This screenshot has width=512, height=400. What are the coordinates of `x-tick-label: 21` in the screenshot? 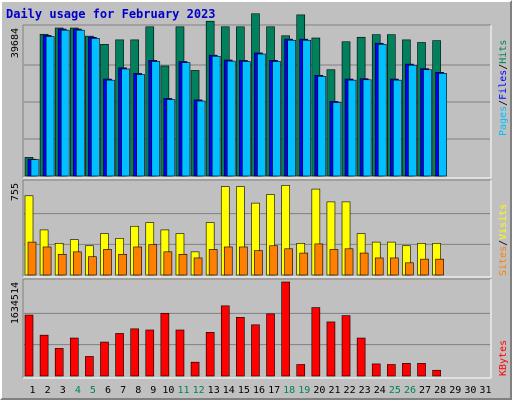 It's located at (334, 390).